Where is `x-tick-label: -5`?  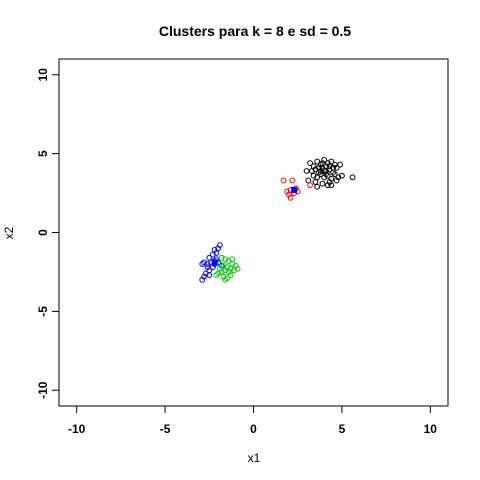
x-tick-label: -5 is located at coordinates (165, 429).